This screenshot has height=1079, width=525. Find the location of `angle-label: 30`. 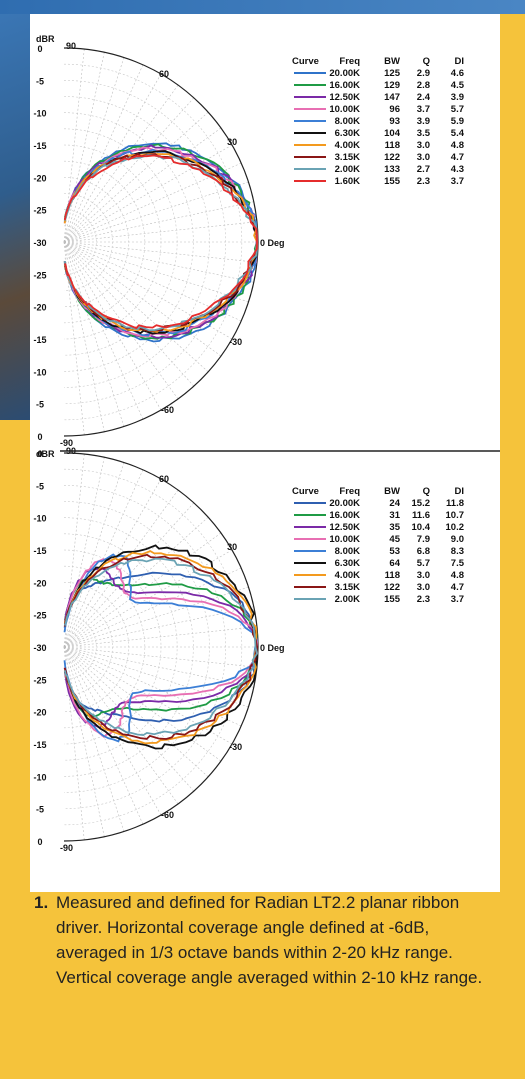

angle-label: 30 is located at coordinates (232, 142).